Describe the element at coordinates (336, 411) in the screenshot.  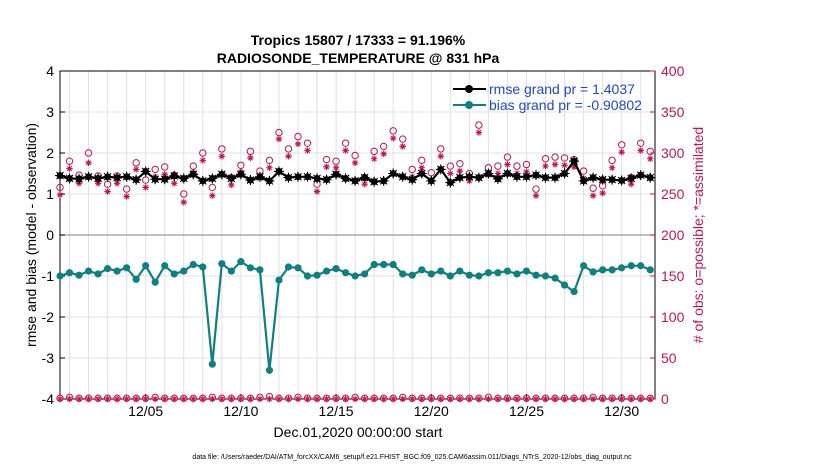
I see `x-tick-label: 12/15` at that location.